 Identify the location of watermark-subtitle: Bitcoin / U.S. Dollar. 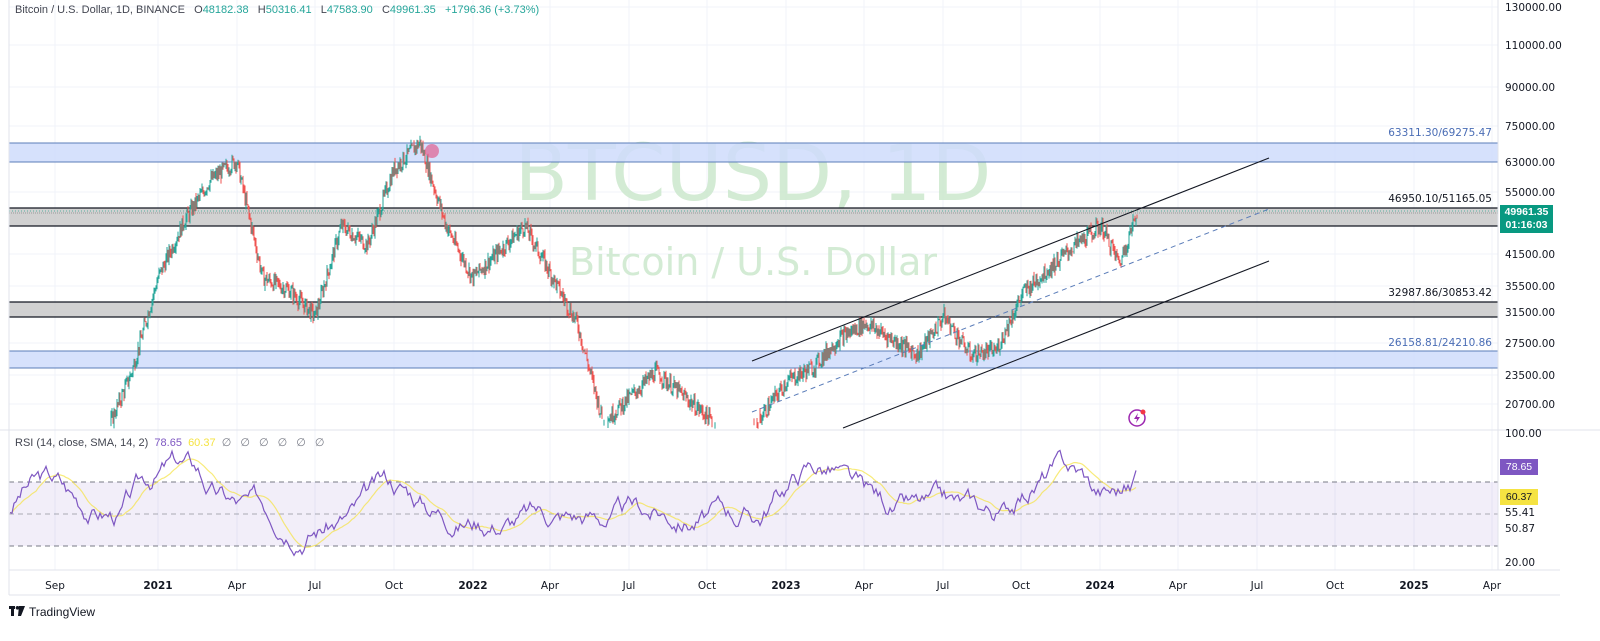
(753, 262).